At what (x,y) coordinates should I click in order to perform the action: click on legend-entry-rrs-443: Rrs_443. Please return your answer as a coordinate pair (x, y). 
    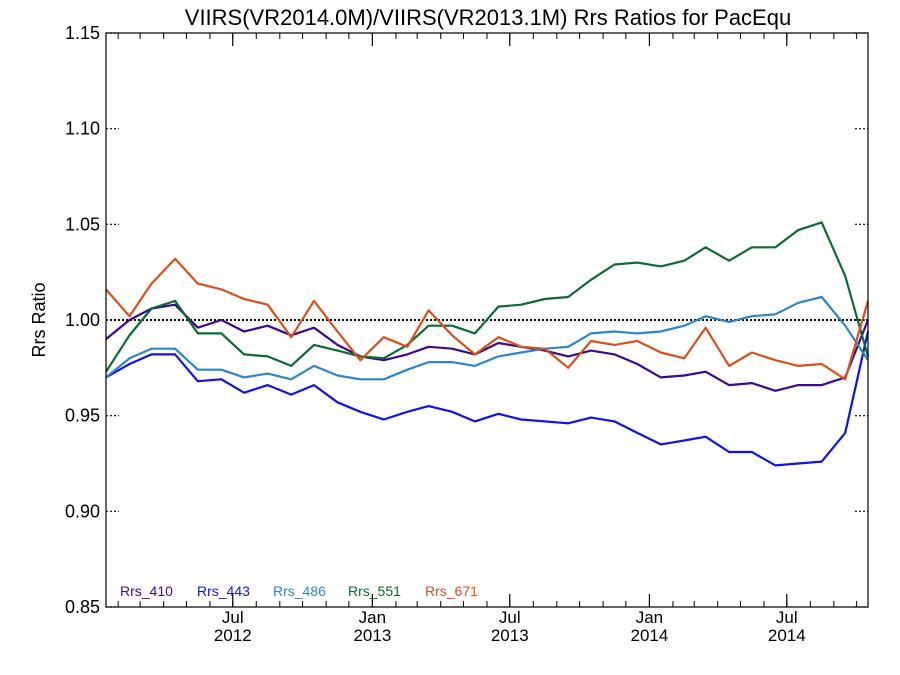
    Looking at the image, I should click on (223, 591).